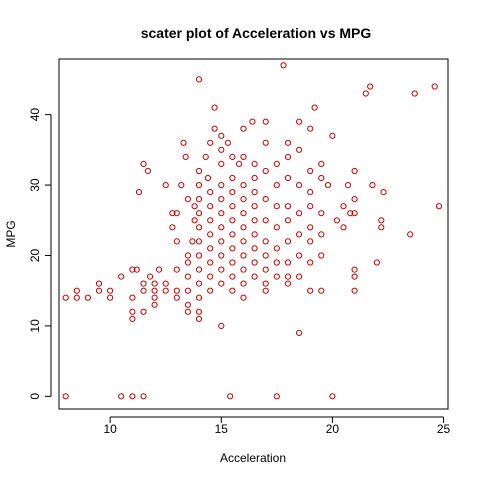 The image size is (480, 480). I want to click on x-tick-label: 20, so click(333, 429).